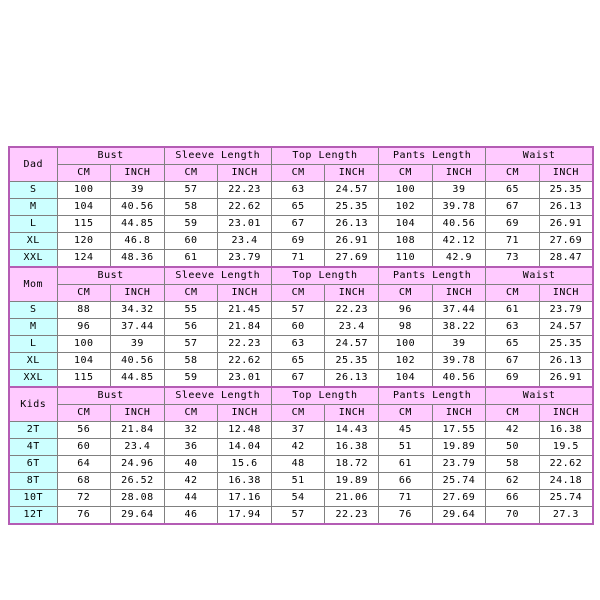 The image size is (600, 600). What do you see at coordinates (191, 447) in the screenshot?
I see `measurement-value: 36` at bounding box center [191, 447].